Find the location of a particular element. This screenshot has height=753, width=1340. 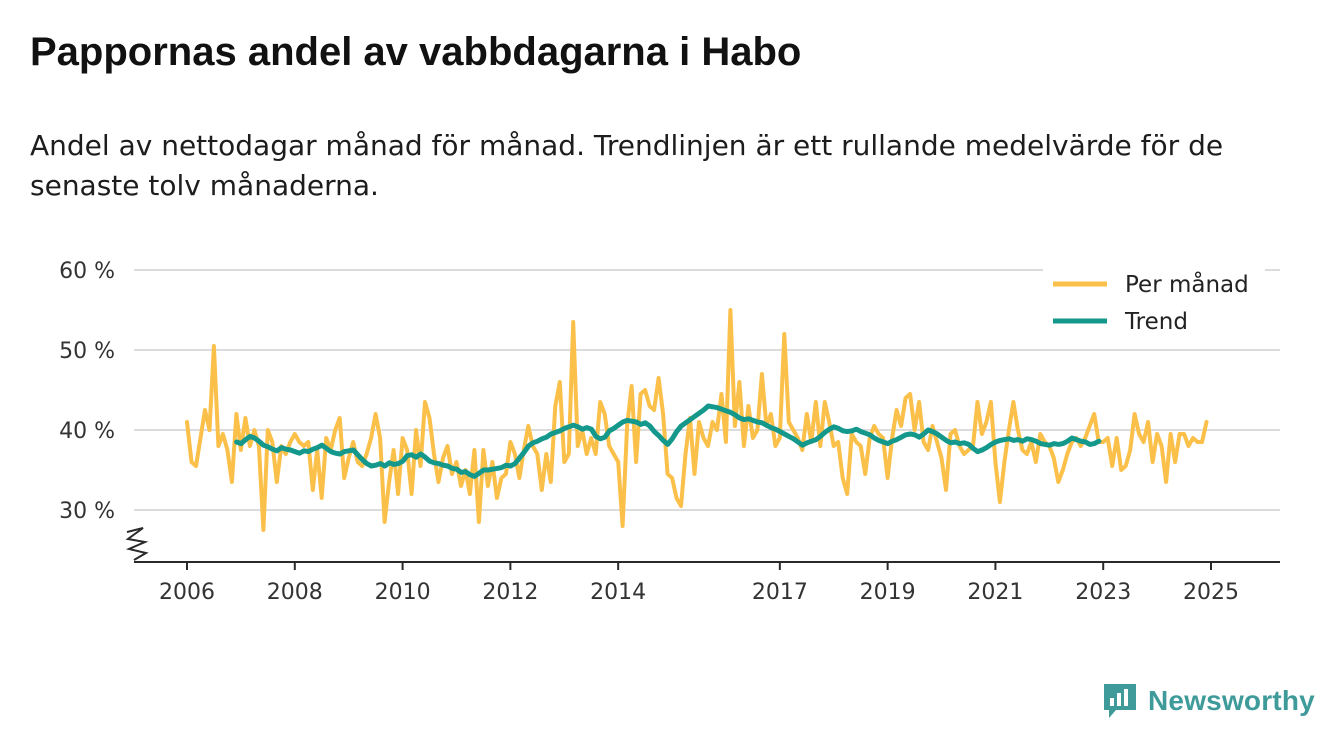

x-axis: 2006 2008 2010 2012 2014 2017 2019 2021 2023 2025 is located at coordinates (702, 566).